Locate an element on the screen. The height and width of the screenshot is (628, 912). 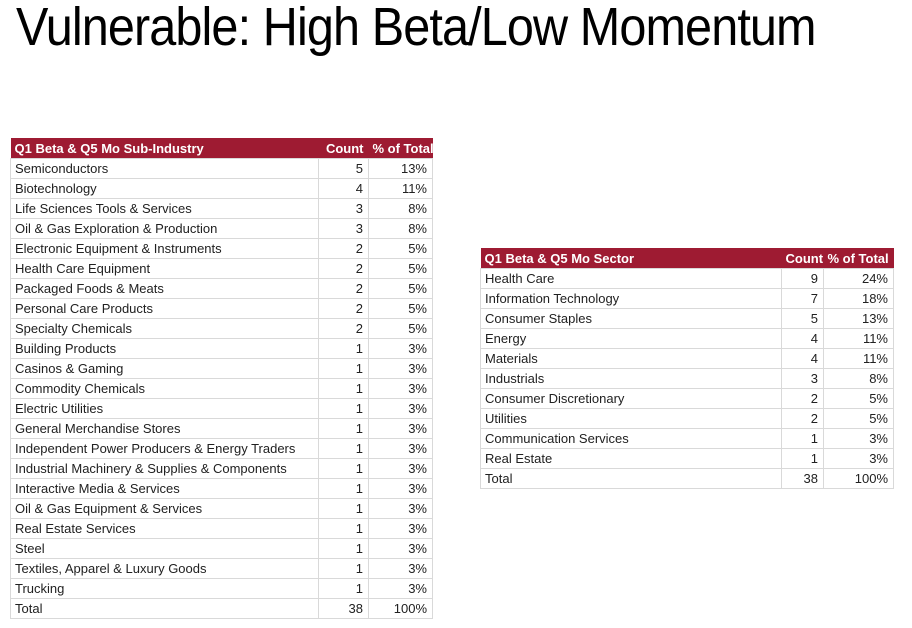
table-row: Utilities 2 5% is located at coordinates (687, 418).